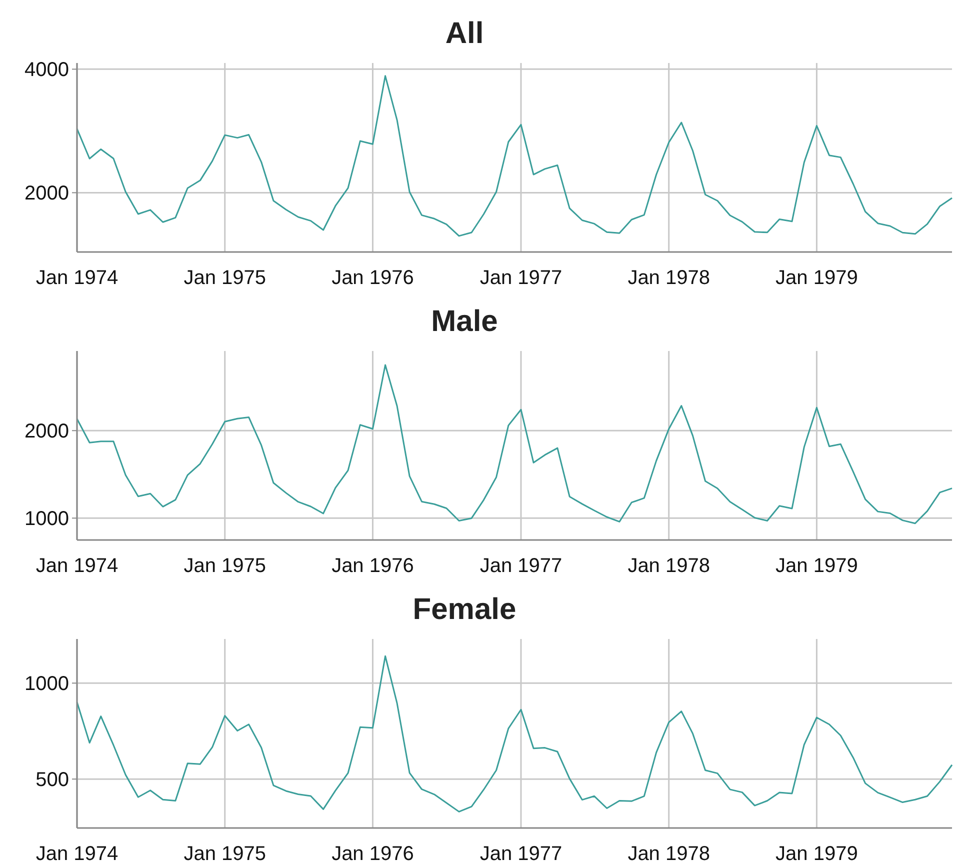 This screenshot has height=863, width=954. I want to click on chart-title: Female, so click(464, 609).